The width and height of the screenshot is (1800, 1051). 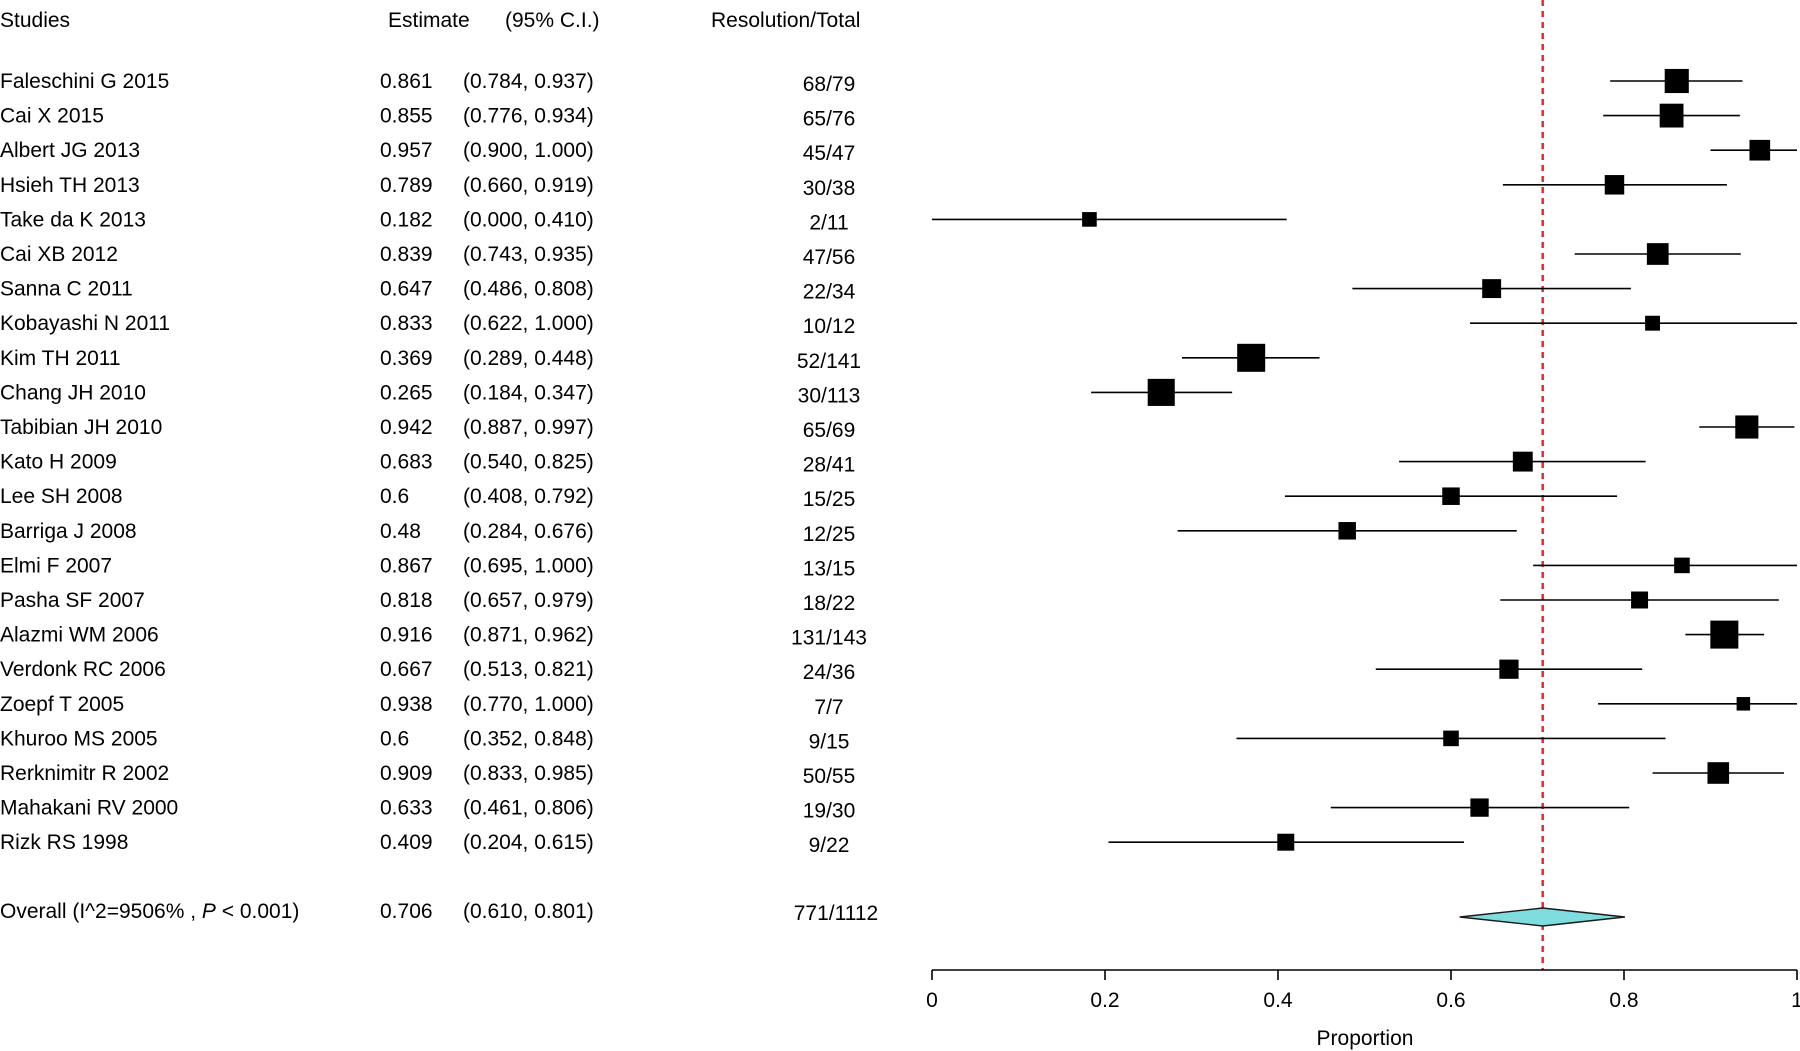 I want to click on study-row: Khuroo MS 2005 0.6 (0.352, 0.848) 9/15, so click(x=833, y=740).